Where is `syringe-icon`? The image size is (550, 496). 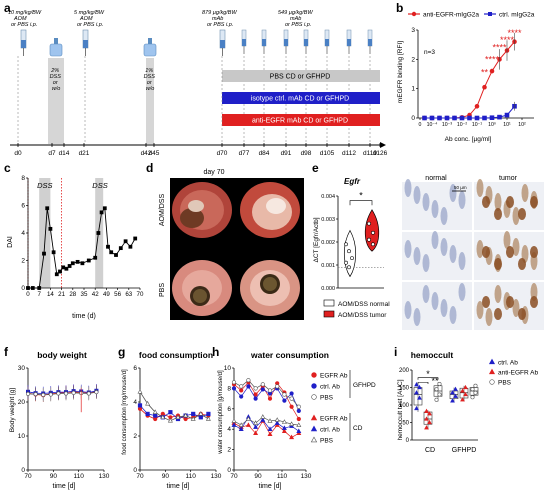 syringe-icon is located at coordinates (306, 41).